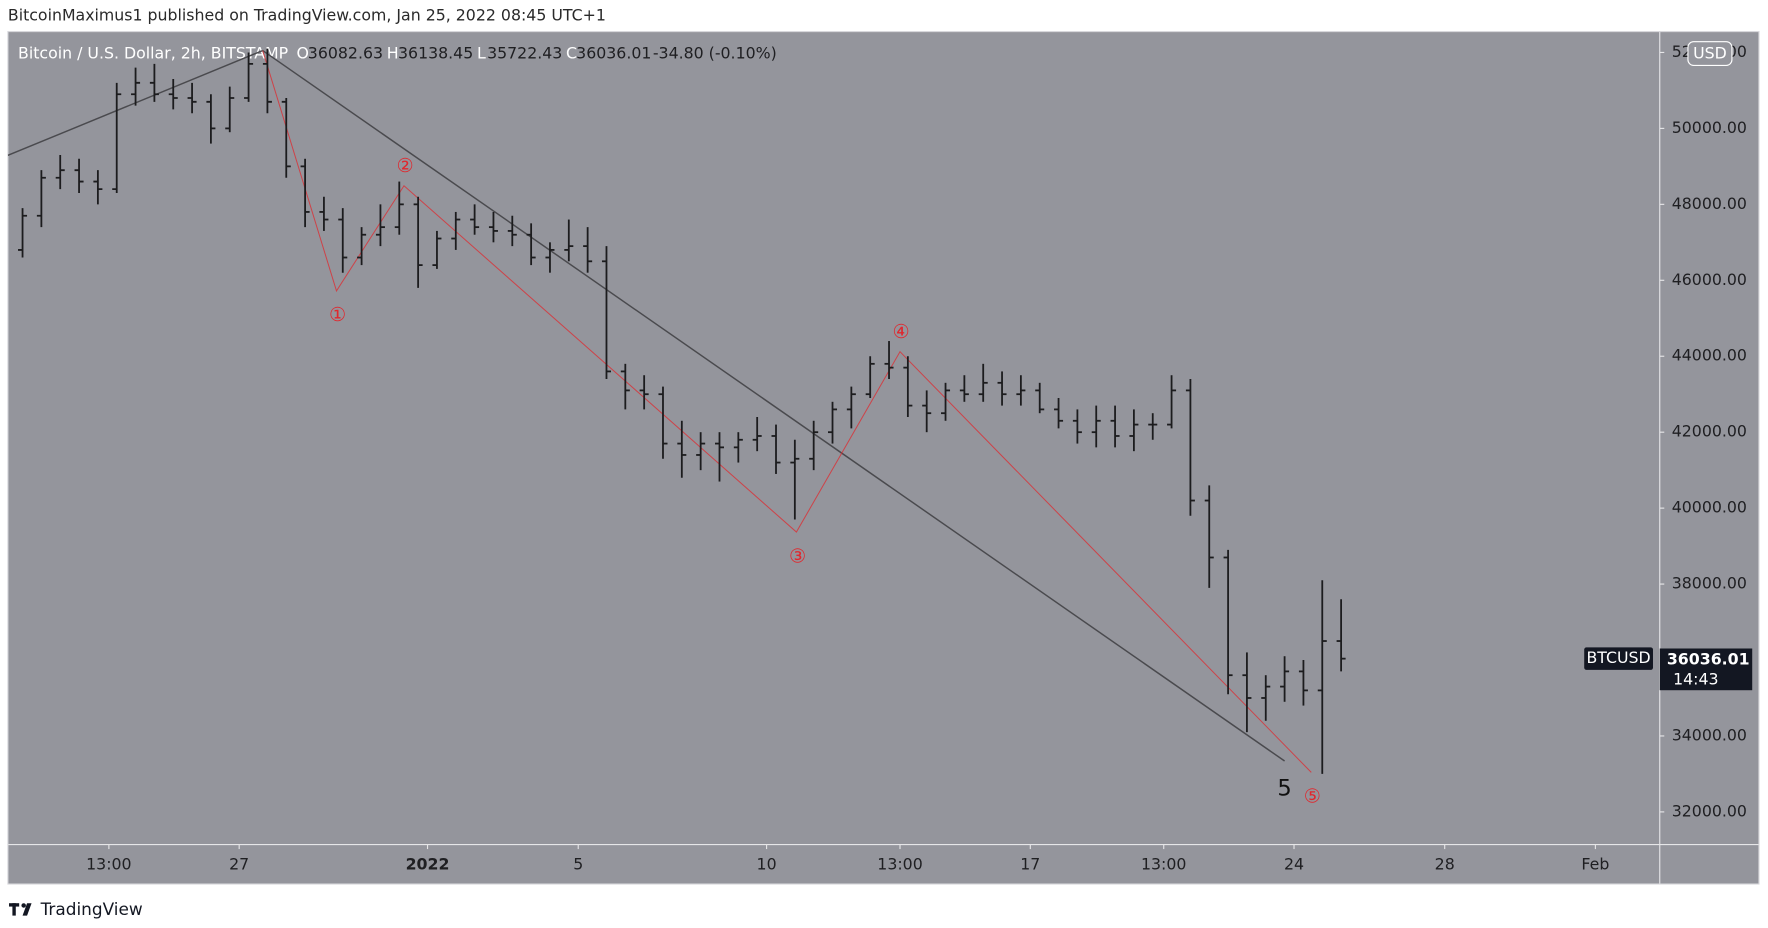 The image size is (1768, 928). Describe the element at coordinates (405, 165) in the screenshot. I see `wave-label: ②` at that location.